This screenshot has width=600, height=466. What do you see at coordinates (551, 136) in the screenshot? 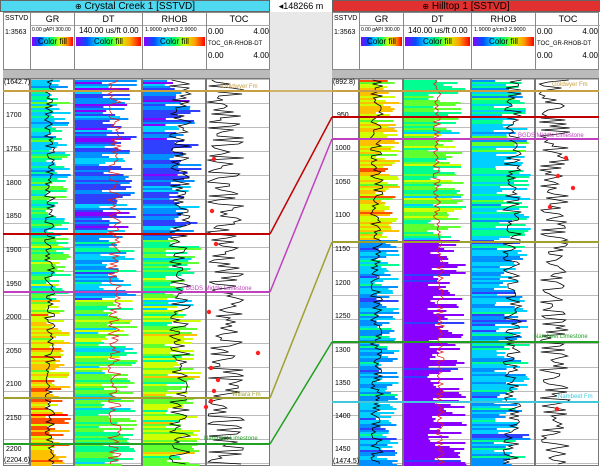
I see `right-top-label-bgds: BGDS Middle Limestone` at bounding box center [551, 136].